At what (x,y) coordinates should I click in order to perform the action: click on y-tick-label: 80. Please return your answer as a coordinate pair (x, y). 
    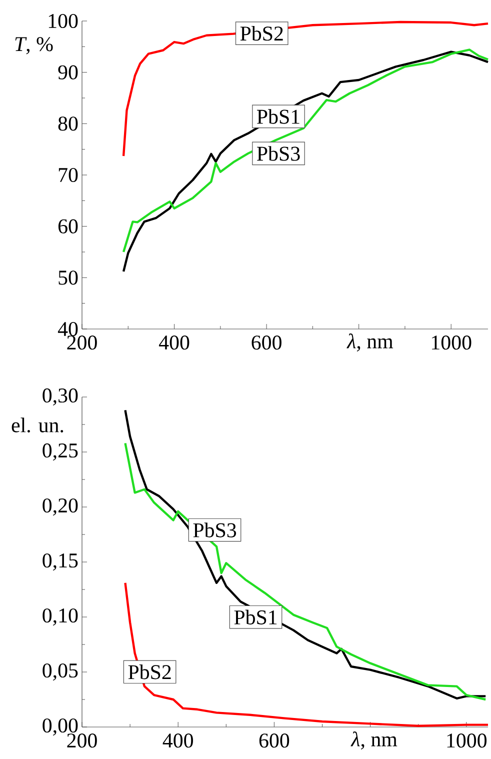
    Looking at the image, I should click on (68, 123).